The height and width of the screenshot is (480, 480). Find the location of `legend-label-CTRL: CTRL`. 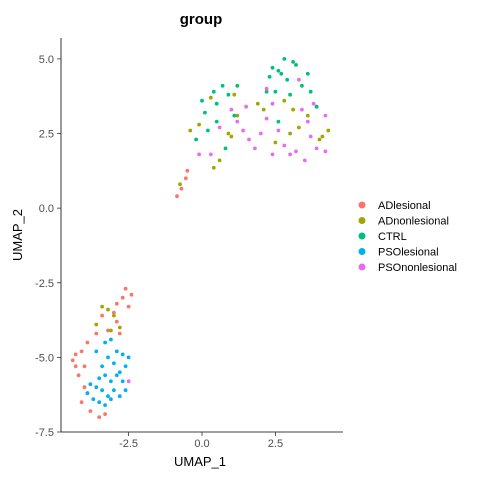

legend-label-CTRL: CTRL is located at coordinates (392, 237).